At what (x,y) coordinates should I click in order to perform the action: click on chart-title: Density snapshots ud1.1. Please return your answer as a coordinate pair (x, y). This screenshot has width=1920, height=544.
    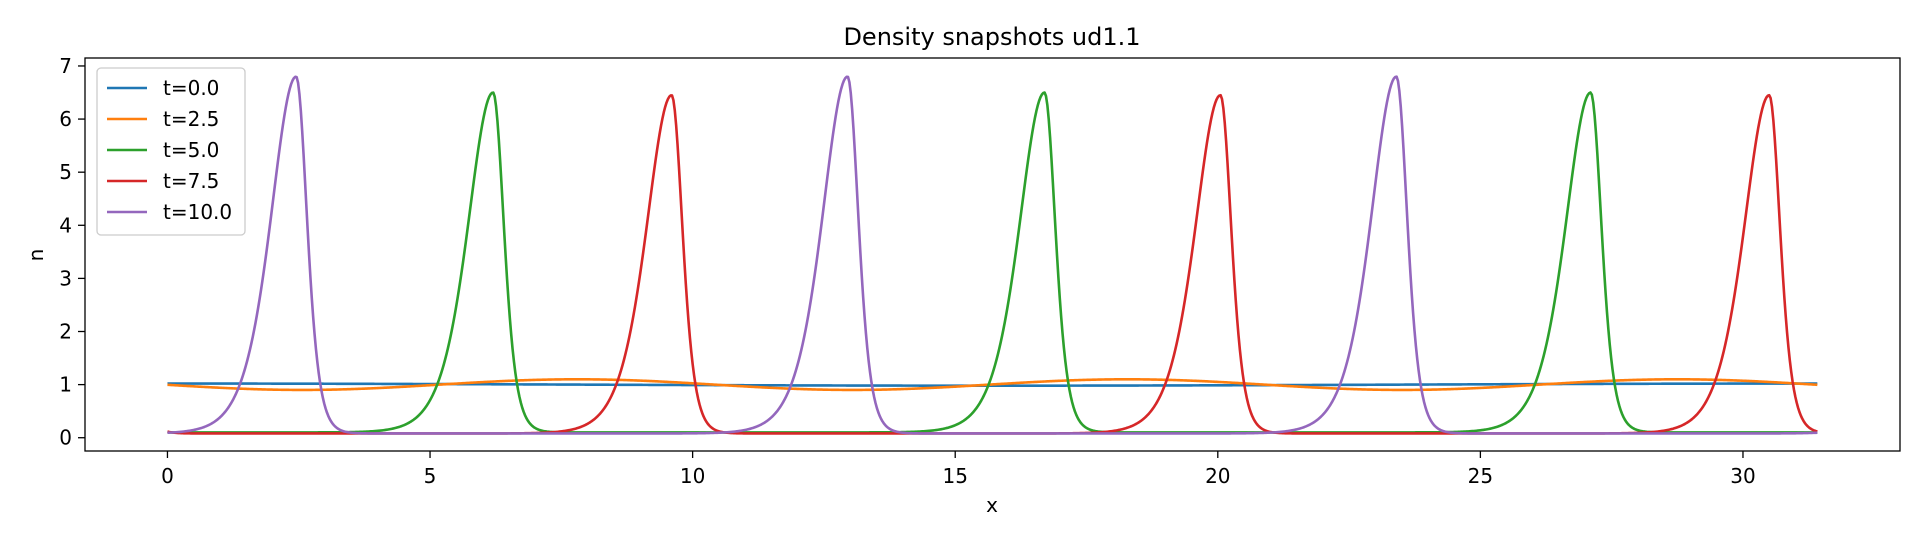
    Looking at the image, I should click on (991, 37).